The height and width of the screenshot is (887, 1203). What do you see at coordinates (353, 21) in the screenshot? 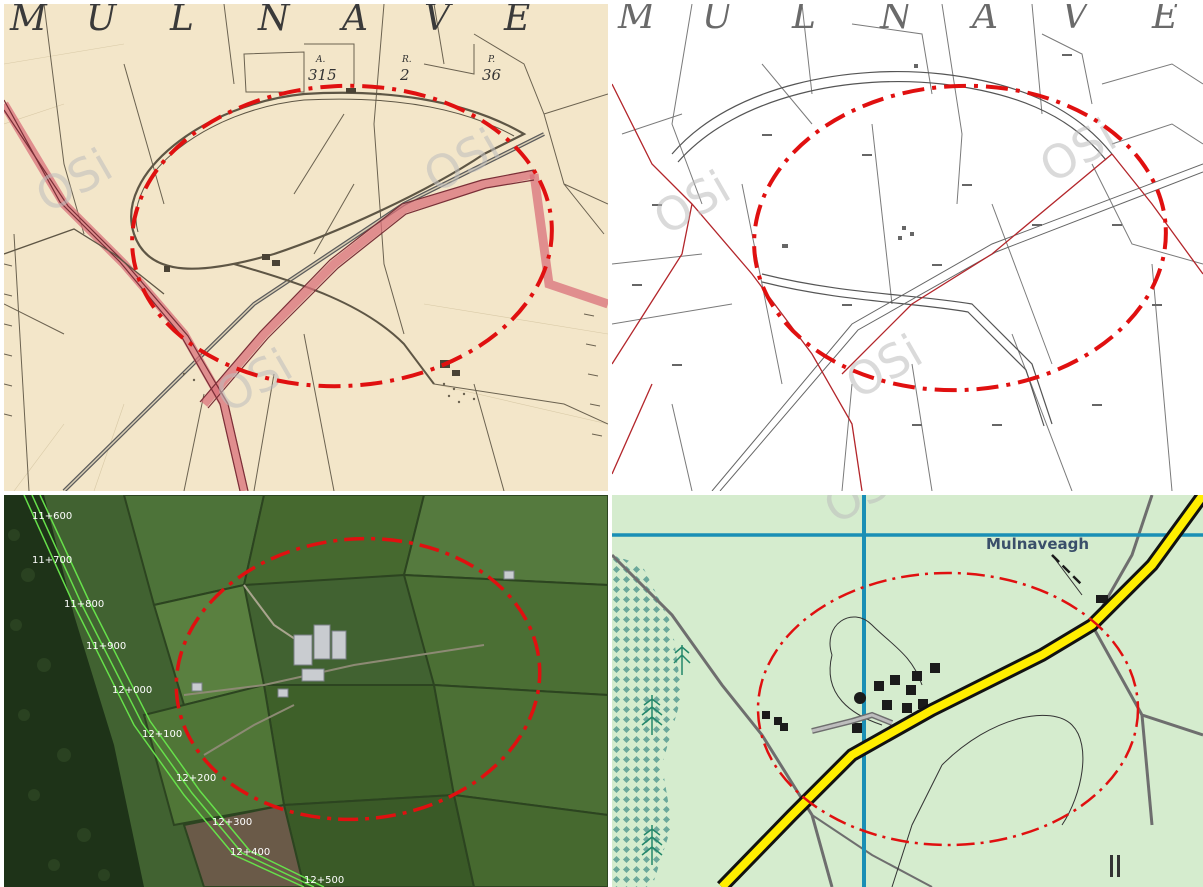
I see `historic-header-letter: A` at bounding box center [353, 21].